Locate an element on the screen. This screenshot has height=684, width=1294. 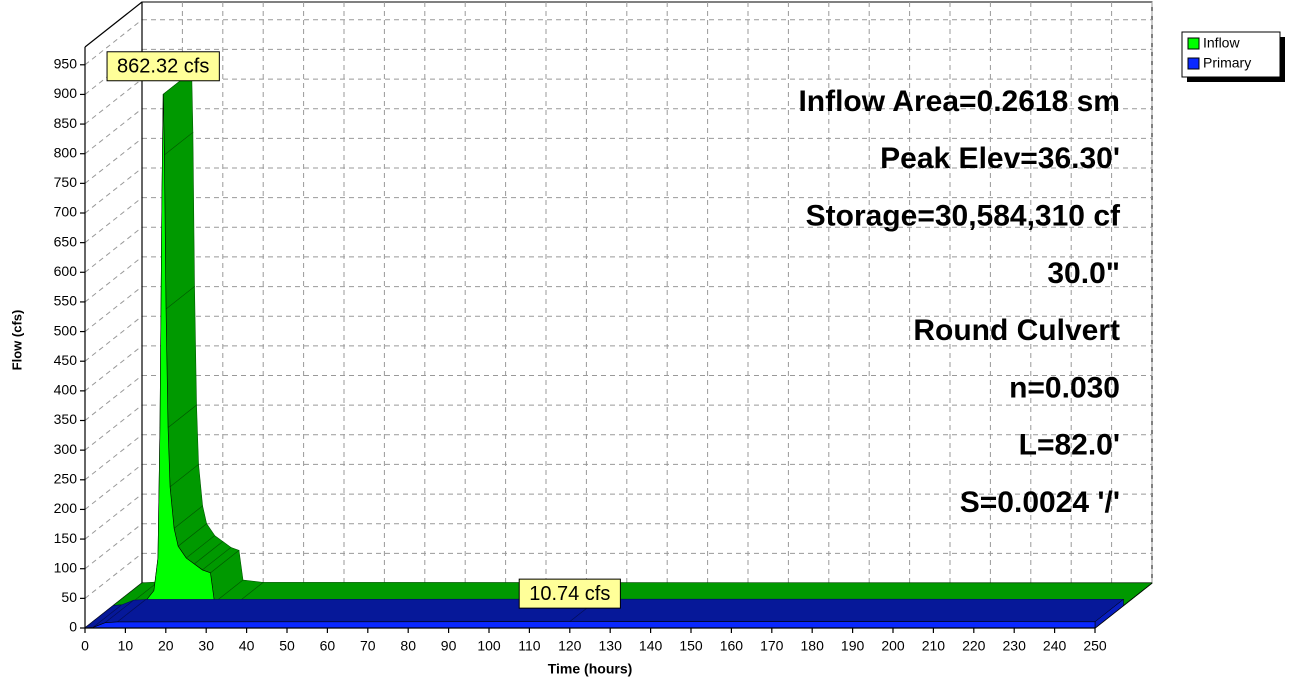
ribbon-end is located at coordinates (1138, 594).